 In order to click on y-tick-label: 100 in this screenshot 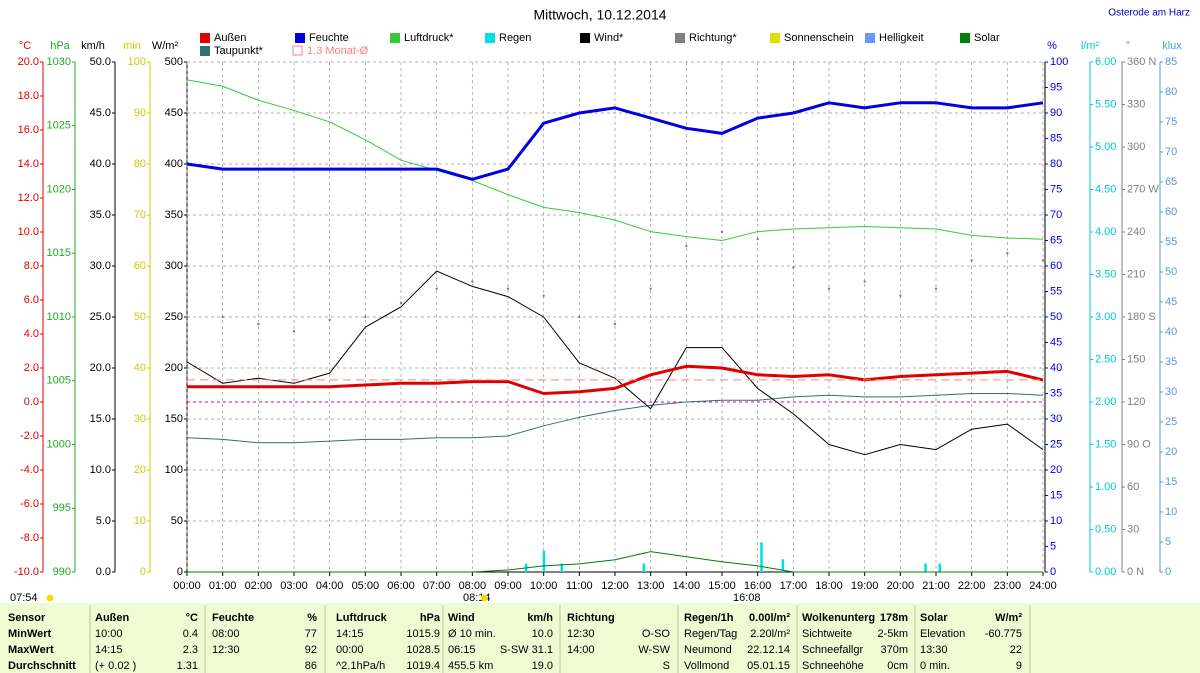, I will do `click(1059, 62)`.